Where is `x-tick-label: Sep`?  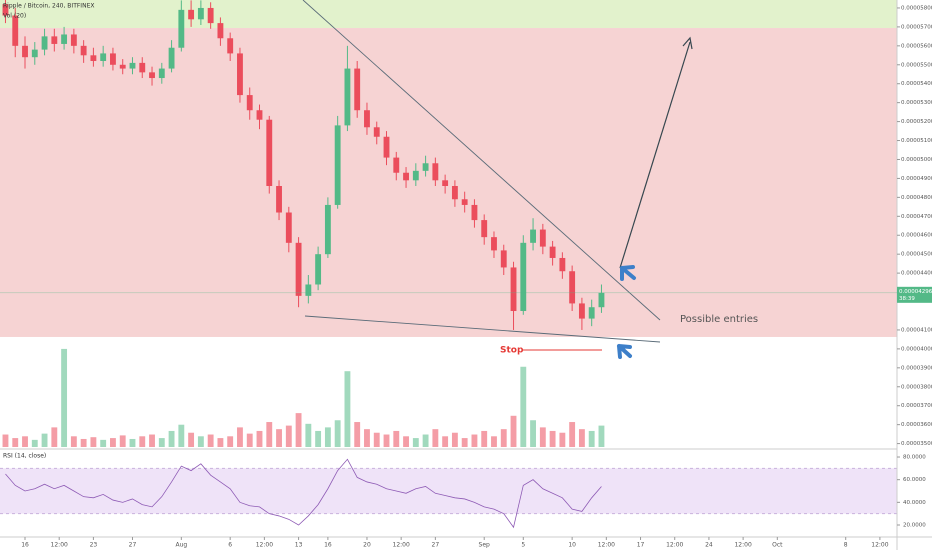 x-tick-label: Sep is located at coordinates (485, 545).